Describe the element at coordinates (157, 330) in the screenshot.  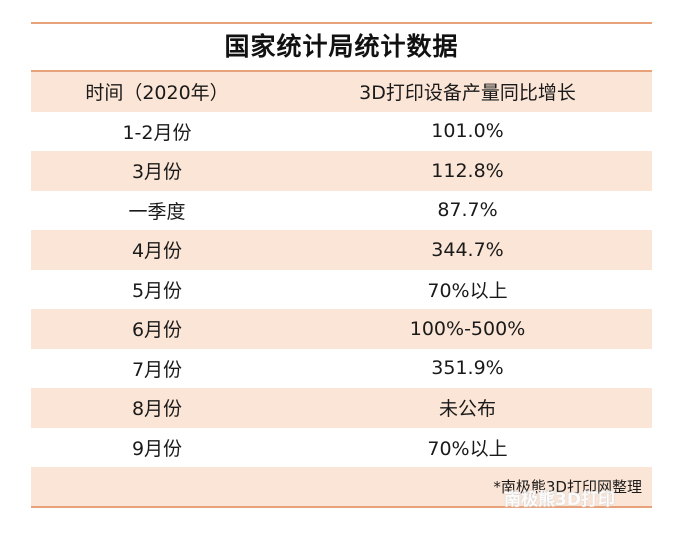
I see `row-time: 6月份` at that location.